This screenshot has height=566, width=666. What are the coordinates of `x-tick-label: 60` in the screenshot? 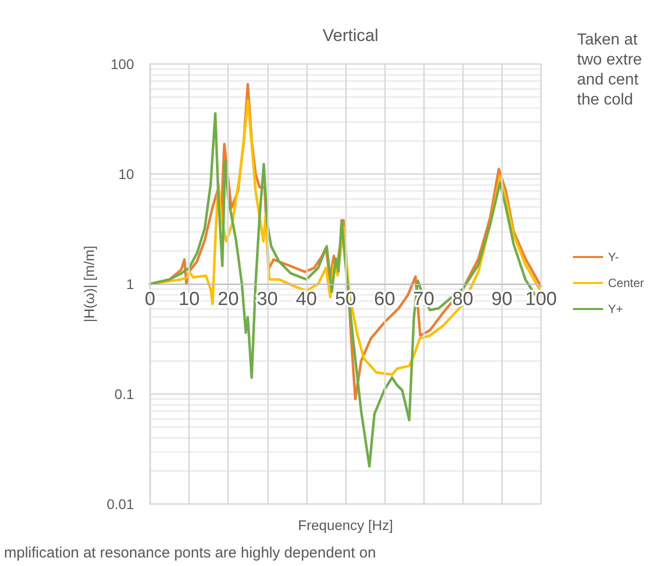 It's located at (385, 299).